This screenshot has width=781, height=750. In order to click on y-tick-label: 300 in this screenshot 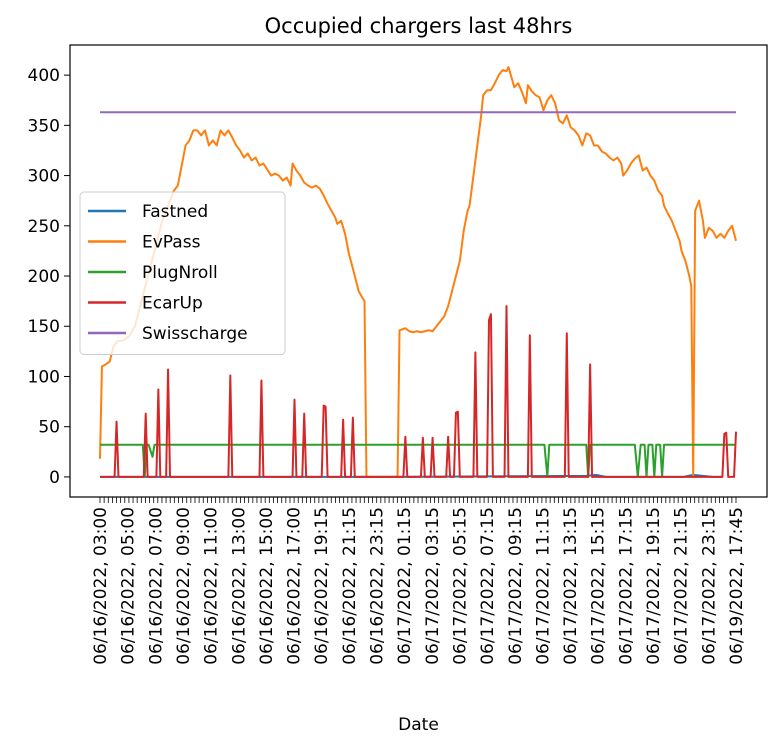, I will do `click(44, 177)`.